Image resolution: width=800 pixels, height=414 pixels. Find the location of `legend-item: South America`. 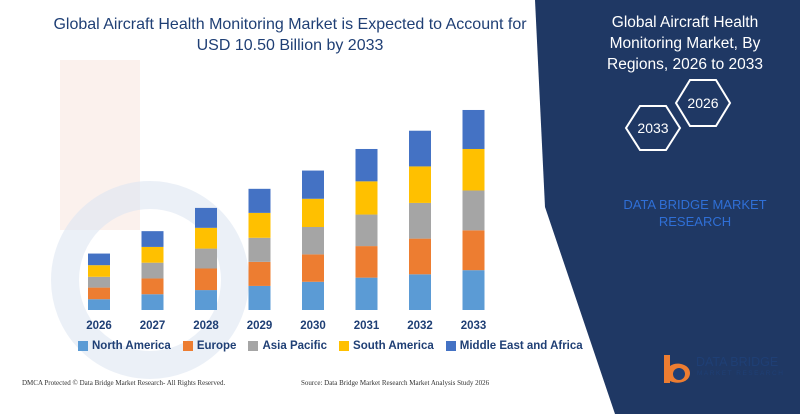

legend-item: South America is located at coordinates (386, 346).